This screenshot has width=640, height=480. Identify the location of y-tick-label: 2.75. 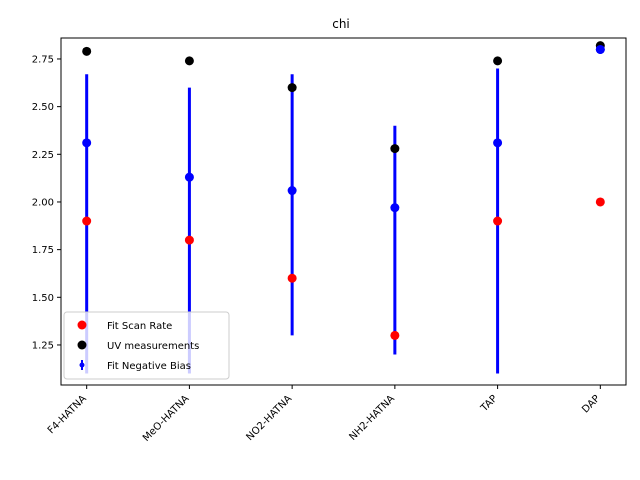
(43, 59).